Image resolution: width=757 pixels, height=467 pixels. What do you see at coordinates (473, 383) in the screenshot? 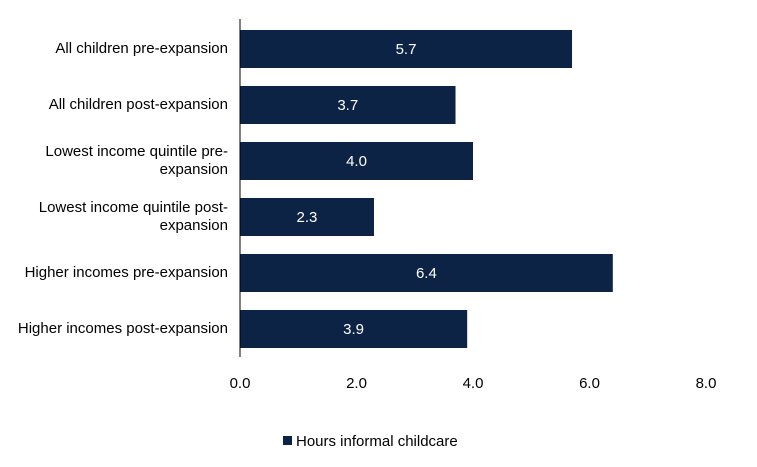
I see `x-tick-label: 4.0` at bounding box center [473, 383].